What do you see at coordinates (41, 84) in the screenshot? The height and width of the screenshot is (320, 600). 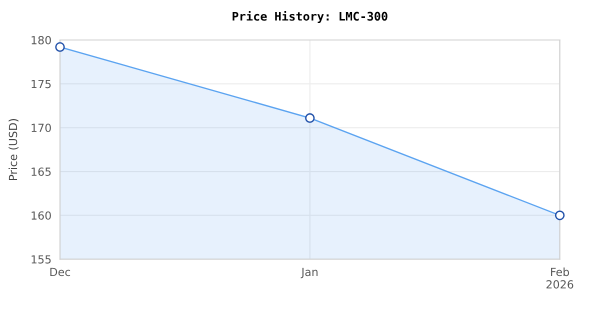 I see `y-tick-label: 175` at bounding box center [41, 84].